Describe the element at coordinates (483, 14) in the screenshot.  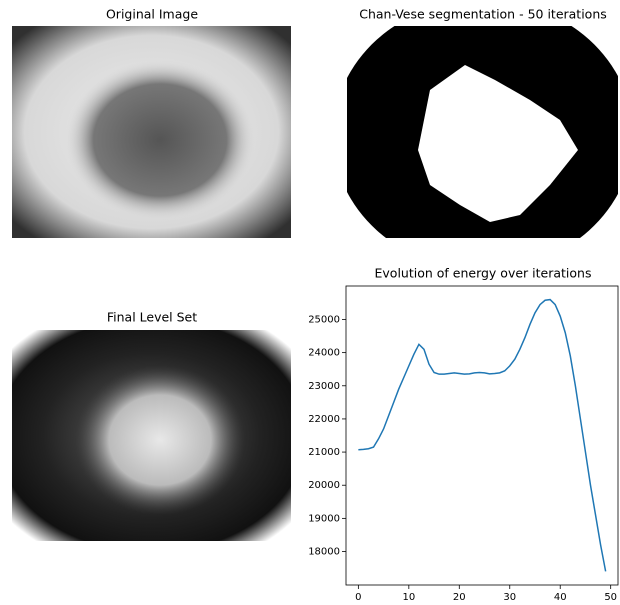
I see `image-title: Chan-Vese segmentation - 50 iterations` at that location.